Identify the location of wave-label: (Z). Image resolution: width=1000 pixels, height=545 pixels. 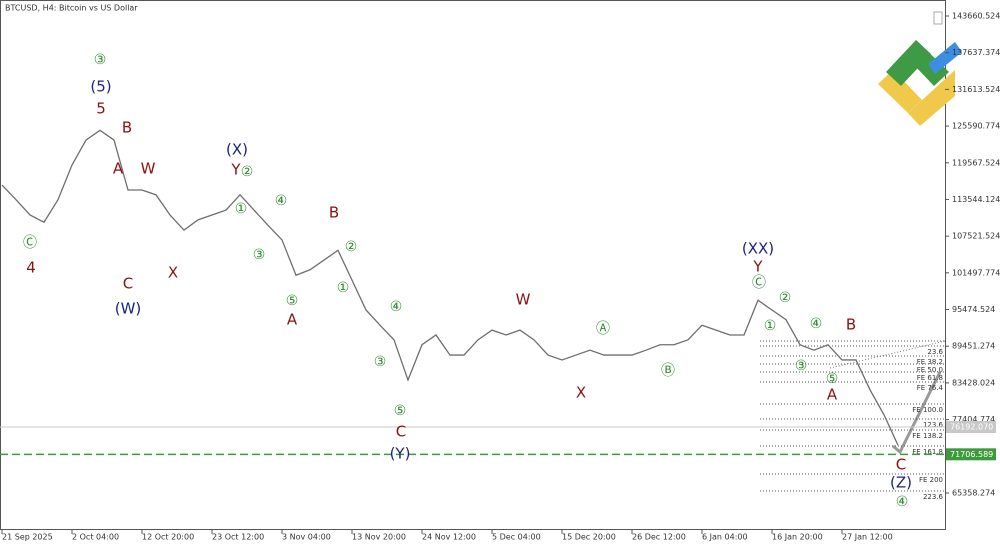
(901, 483).